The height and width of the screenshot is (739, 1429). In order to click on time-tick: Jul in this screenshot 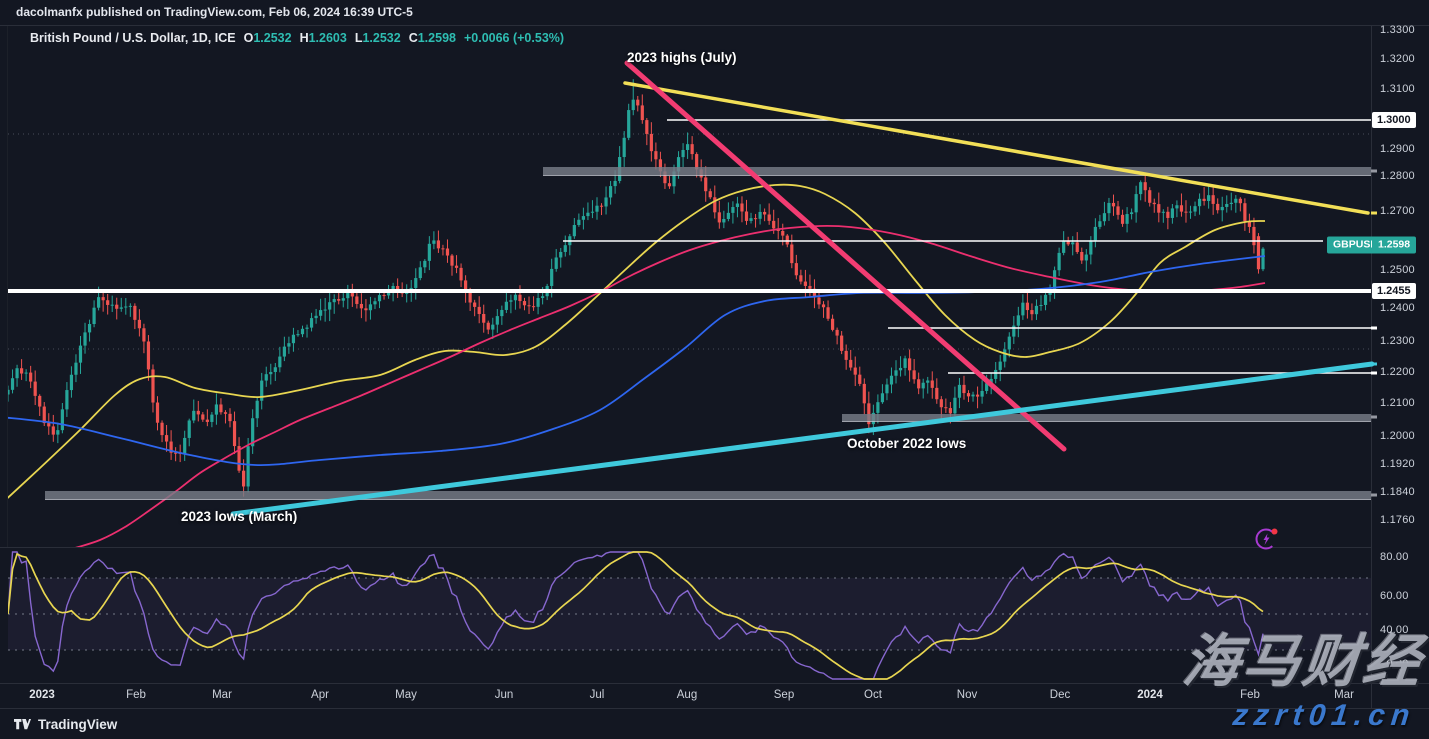, I will do `click(597, 695)`.